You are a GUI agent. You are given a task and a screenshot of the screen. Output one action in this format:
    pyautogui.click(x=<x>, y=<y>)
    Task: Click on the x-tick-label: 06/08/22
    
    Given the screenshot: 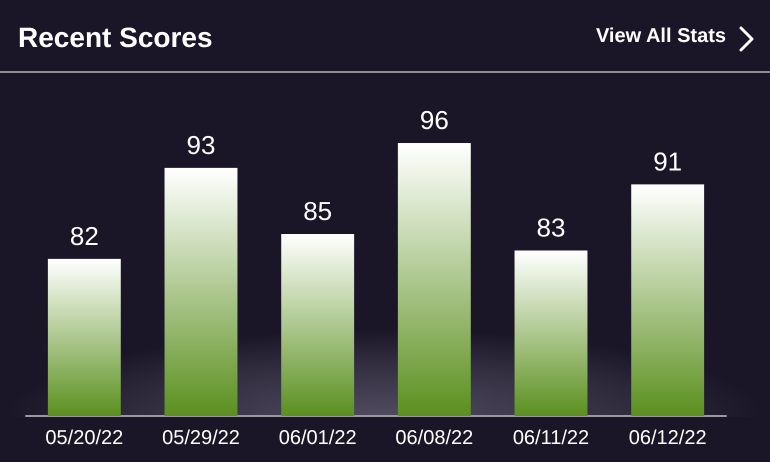 What is the action you would take?
    pyautogui.click(x=434, y=438)
    